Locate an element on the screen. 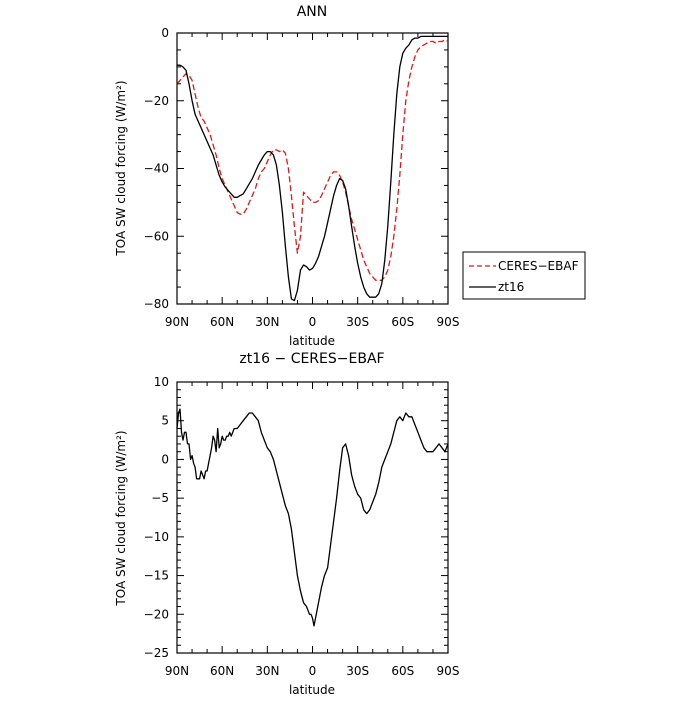 The width and height of the screenshot is (700, 705). y-tick-label: 10 is located at coordinates (161, 382).